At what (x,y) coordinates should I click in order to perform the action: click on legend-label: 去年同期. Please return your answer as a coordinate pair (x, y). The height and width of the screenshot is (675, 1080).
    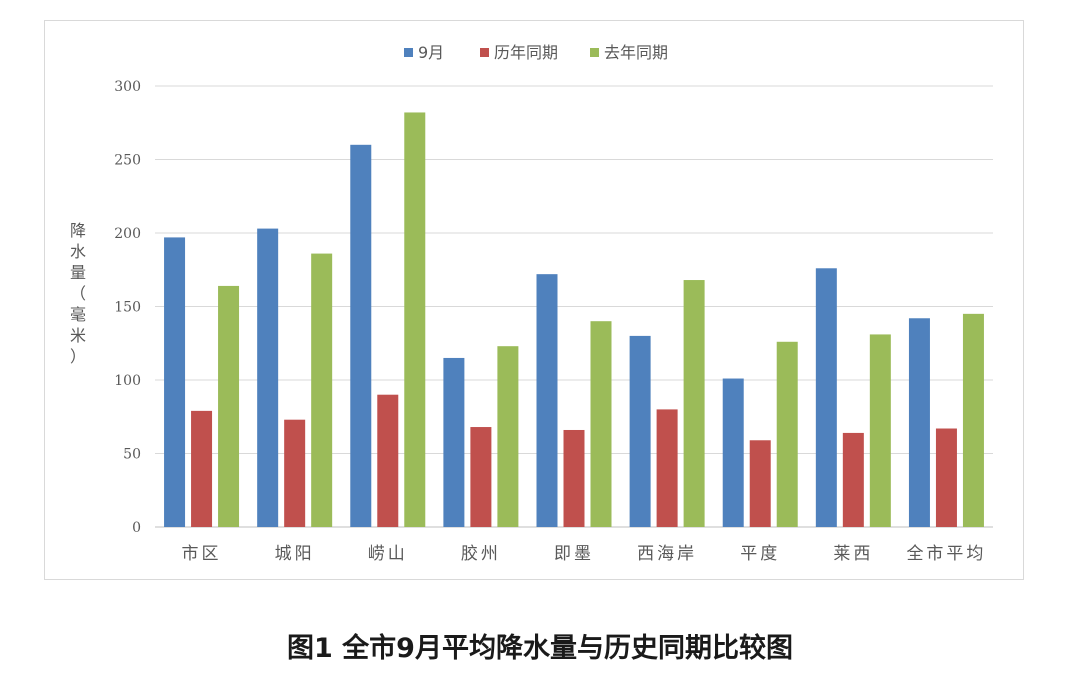
    Looking at the image, I should click on (636, 52).